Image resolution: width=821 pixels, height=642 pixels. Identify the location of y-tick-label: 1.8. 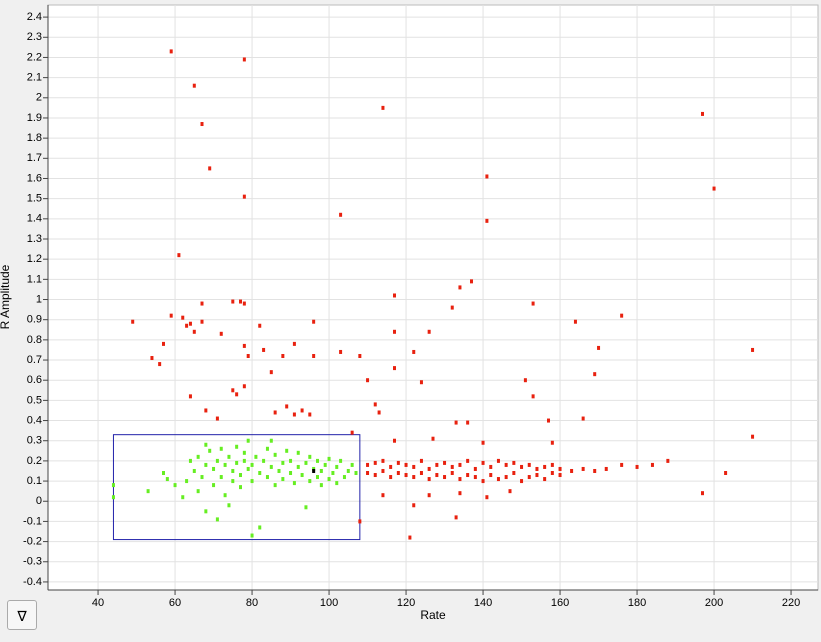
(34, 138).